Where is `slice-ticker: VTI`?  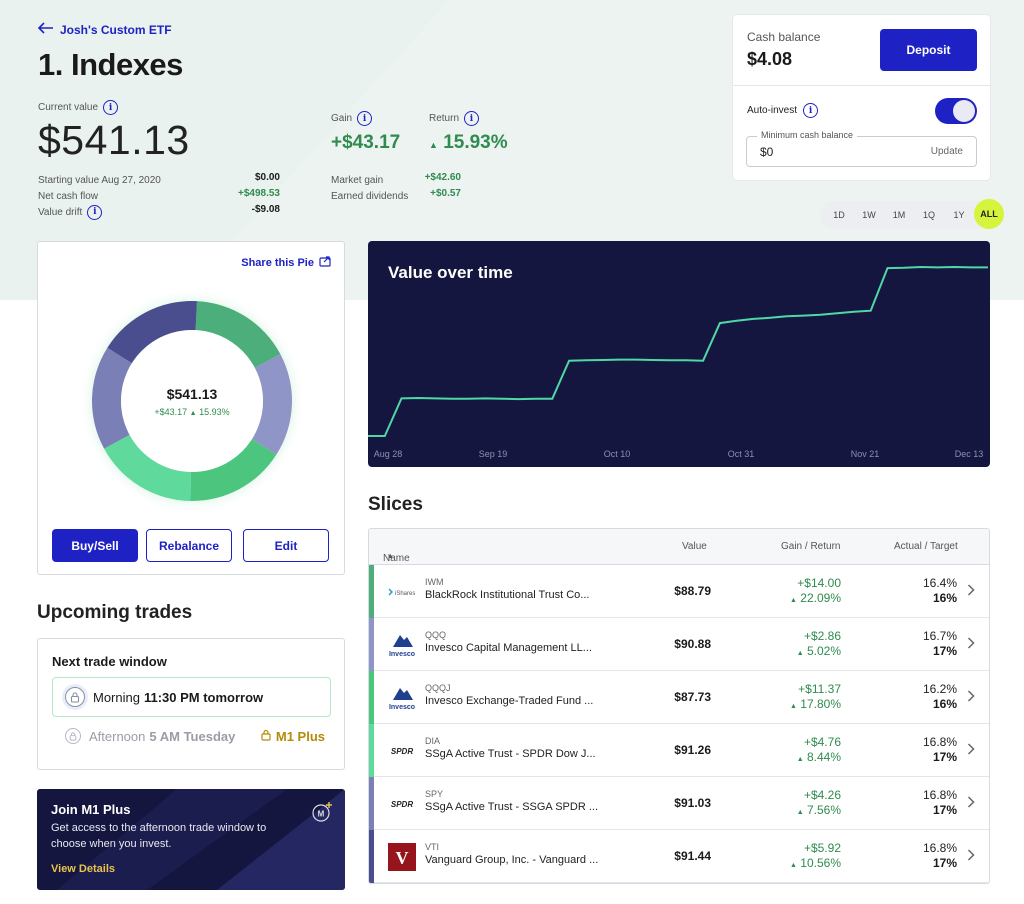 slice-ticker: VTI is located at coordinates (432, 847).